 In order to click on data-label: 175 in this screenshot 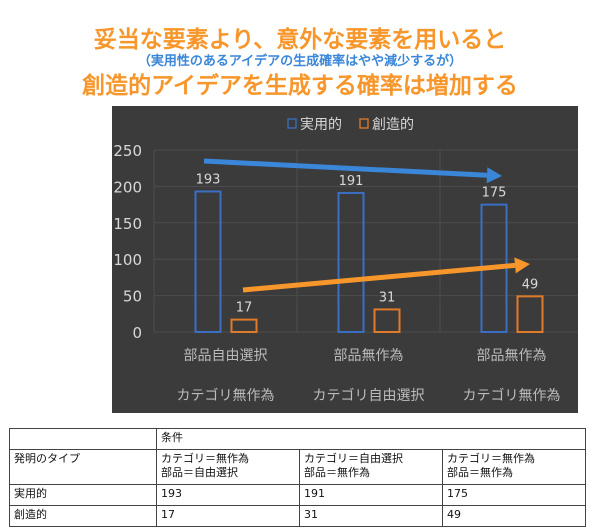, I will do `click(494, 193)`.